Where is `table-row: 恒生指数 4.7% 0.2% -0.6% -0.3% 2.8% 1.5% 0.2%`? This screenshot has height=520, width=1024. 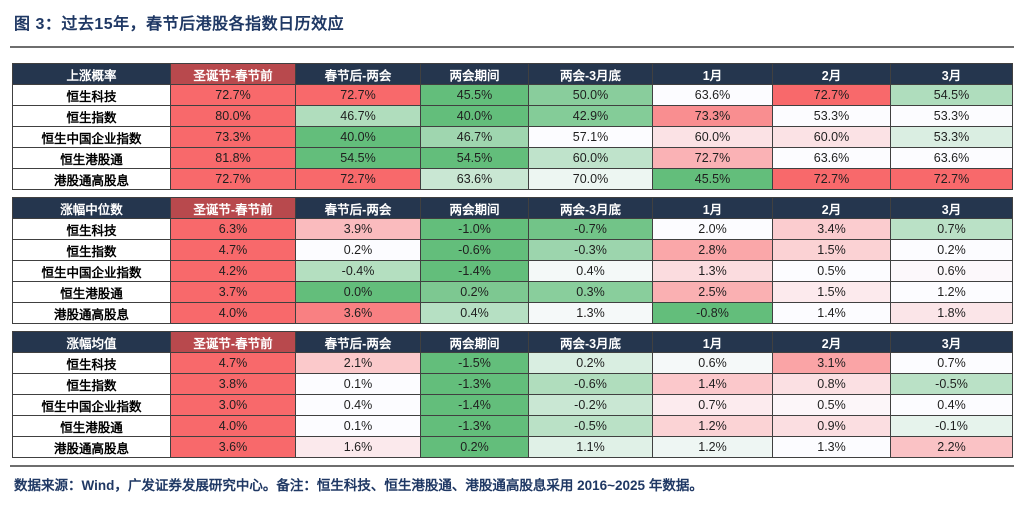
table-row: 恒生指数 4.7% 0.2% -0.6% -0.3% 2.8% 1.5% 0.2% is located at coordinates (512, 250).